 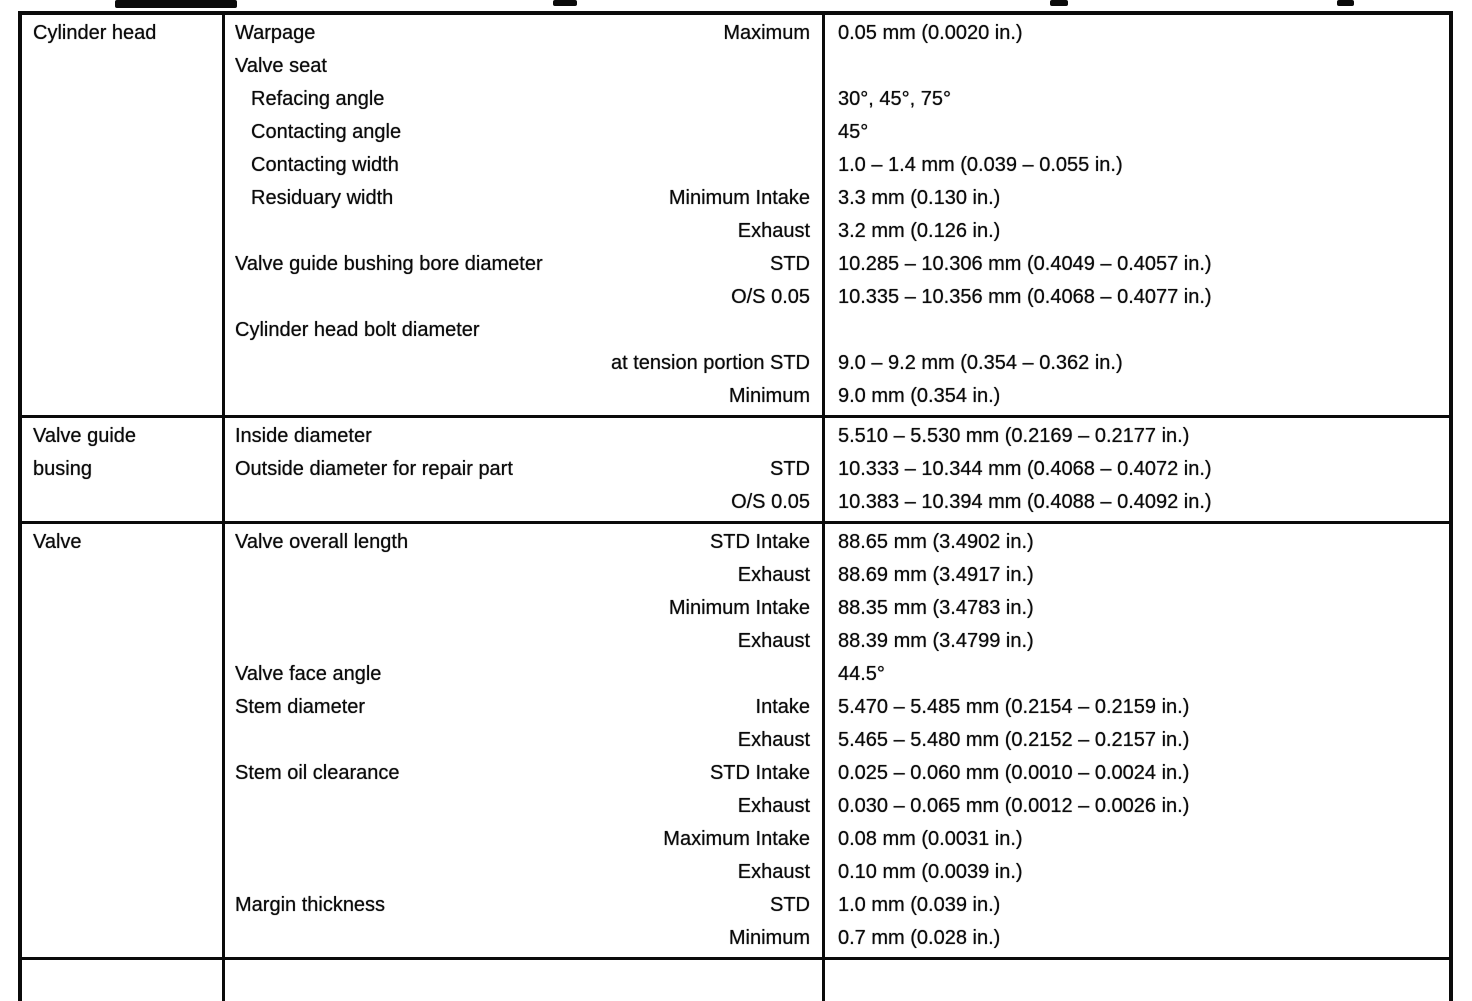 What do you see at coordinates (1025, 264) in the screenshot?
I see `spec-value: 10.285 – 10.306 mm (0.4049 – 0.4057 in.)` at bounding box center [1025, 264].